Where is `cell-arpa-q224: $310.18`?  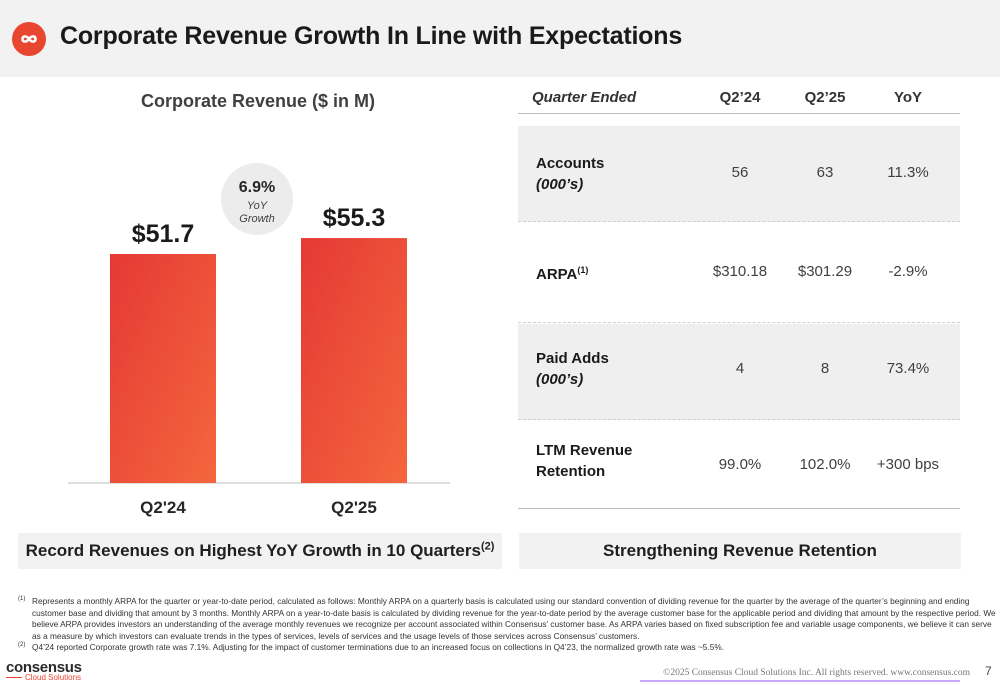 cell-arpa-q224: $310.18 is located at coordinates (740, 271).